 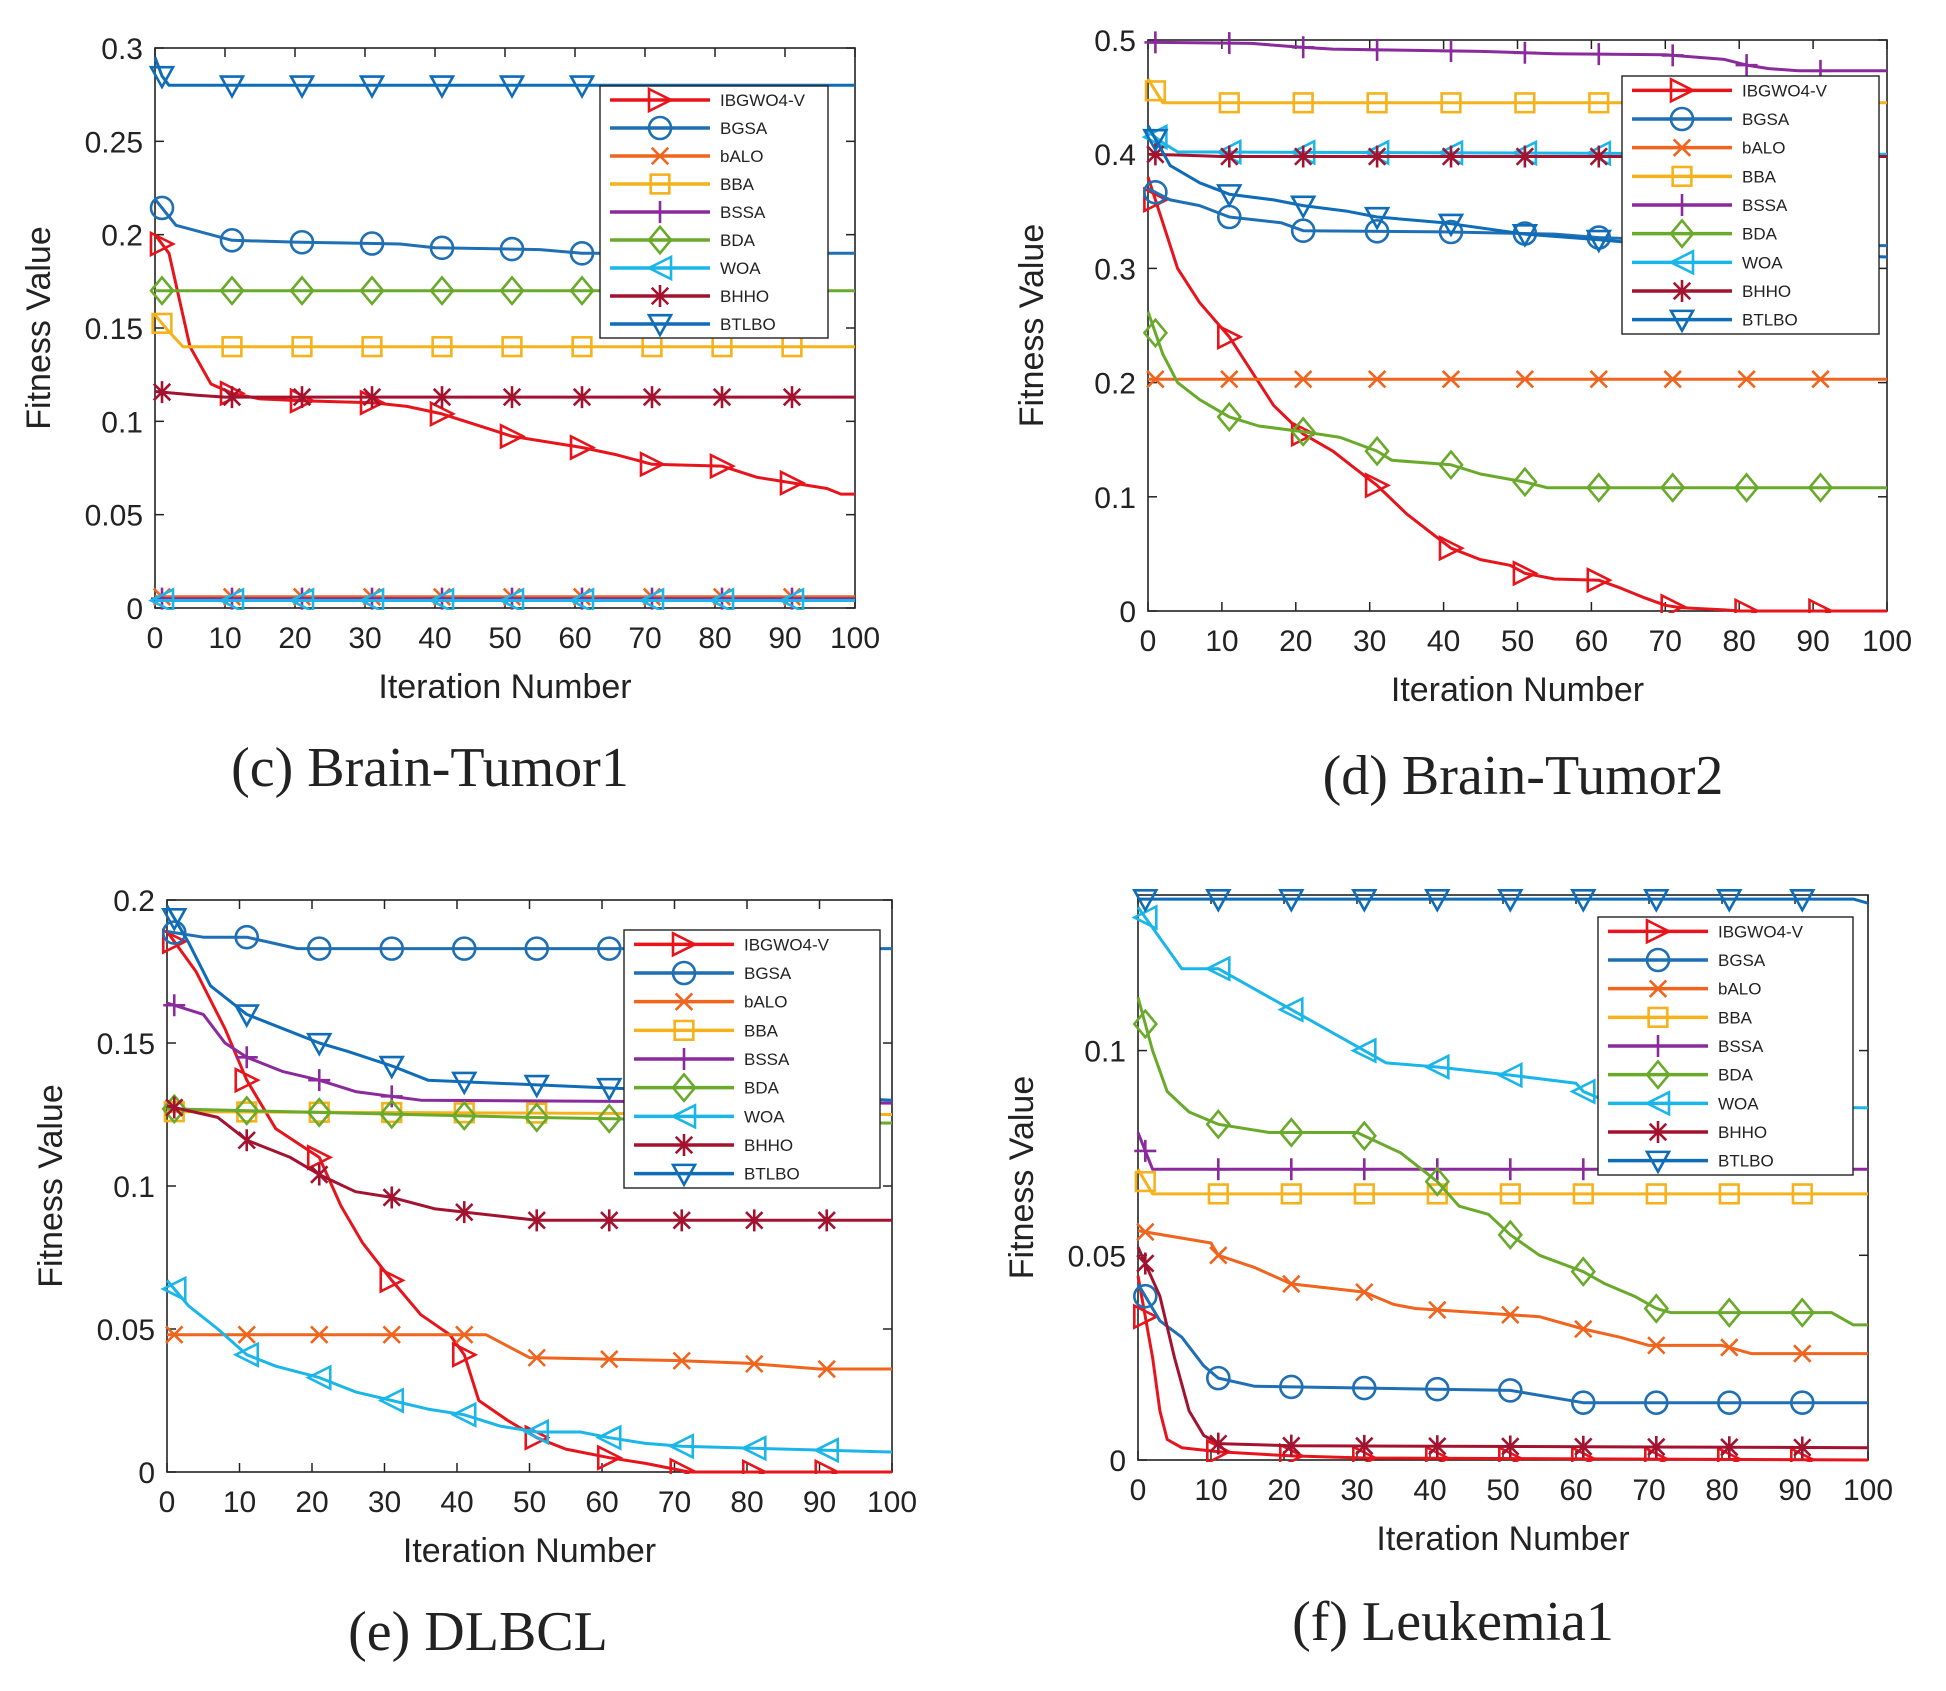 I want to click on legend-label: BGSA, so click(x=744, y=128).